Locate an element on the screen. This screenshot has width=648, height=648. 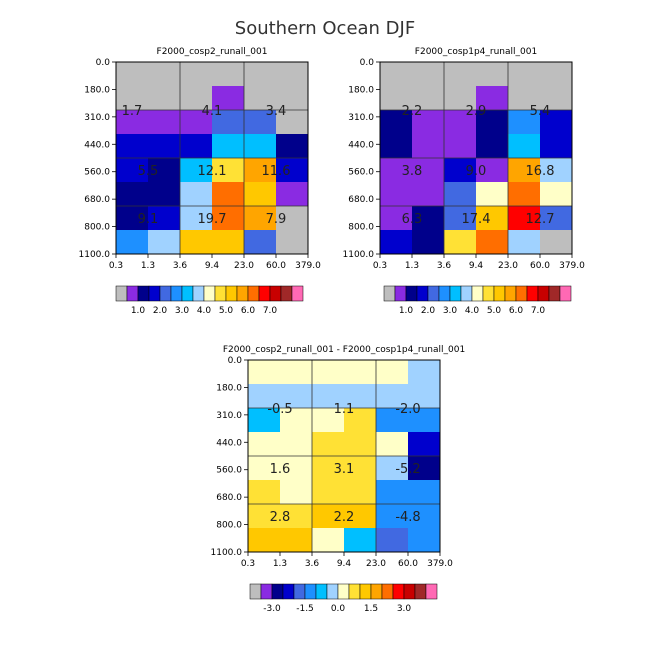
x-tick-label: 60.0 is located at coordinates (540, 266).